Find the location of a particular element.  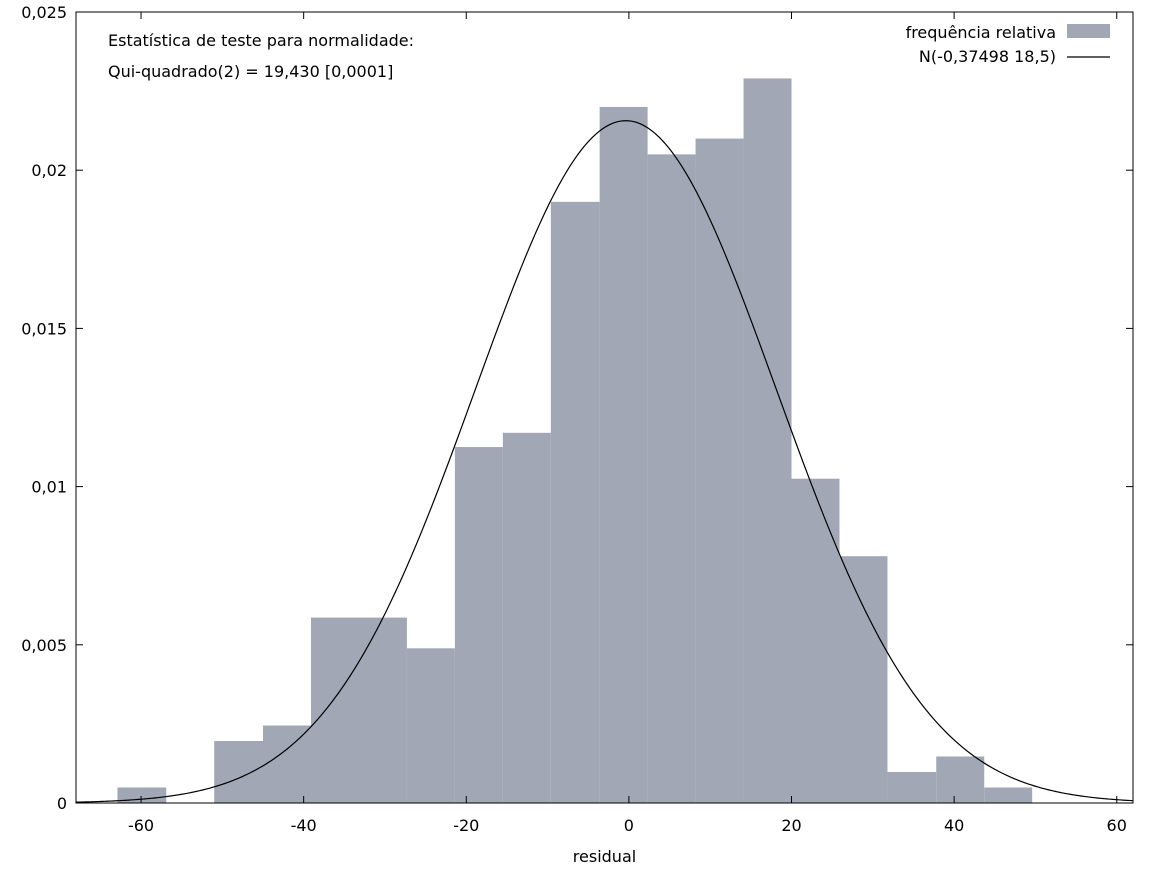

x-tick-label-2: -20 is located at coordinates (466, 825).